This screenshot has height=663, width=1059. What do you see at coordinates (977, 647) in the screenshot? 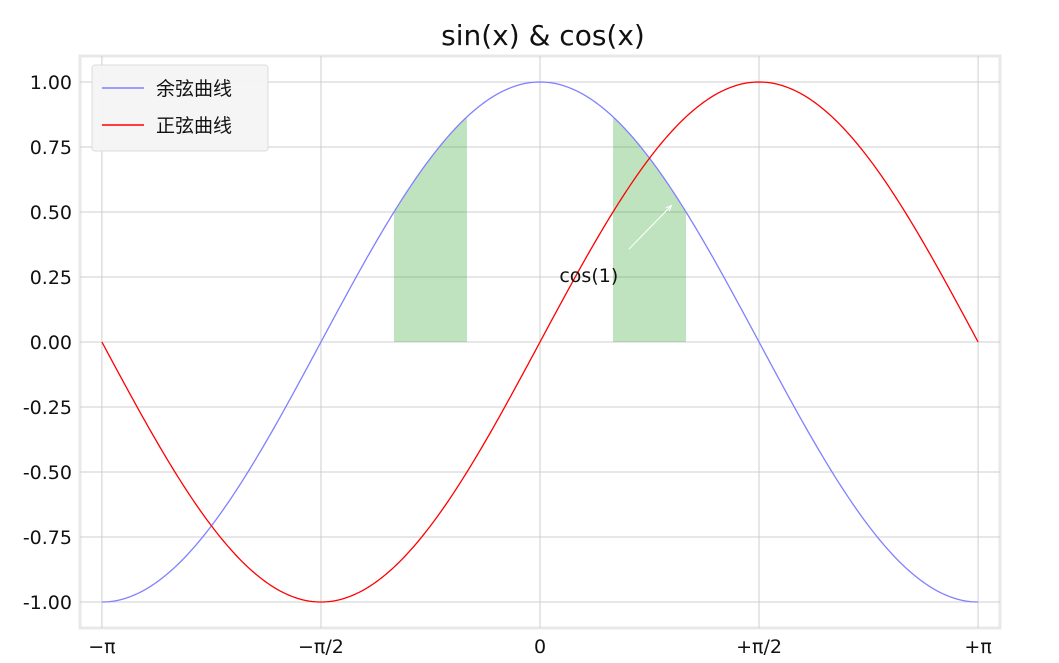
I see `x-tick-label: +π` at bounding box center [977, 647].